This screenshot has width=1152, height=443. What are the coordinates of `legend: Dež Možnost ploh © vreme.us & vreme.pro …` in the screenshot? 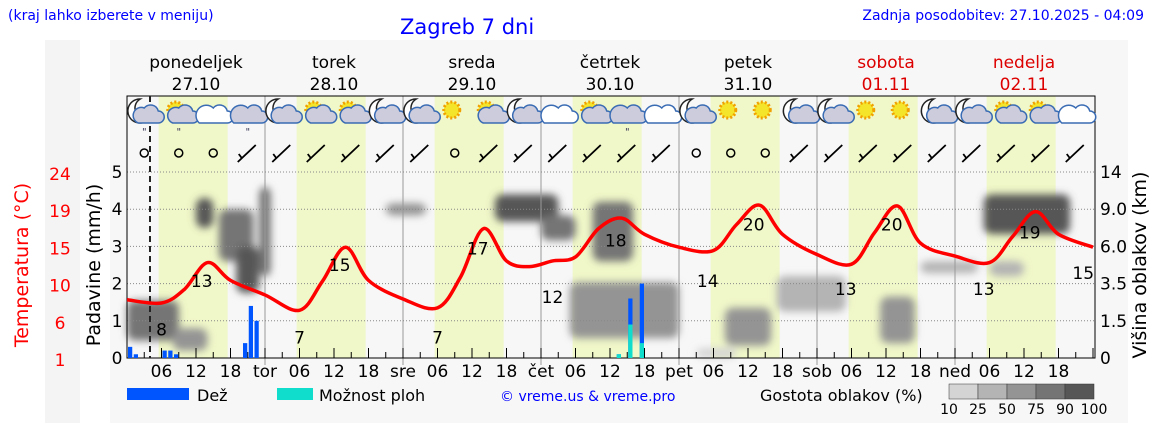 It's located at (617, 400).